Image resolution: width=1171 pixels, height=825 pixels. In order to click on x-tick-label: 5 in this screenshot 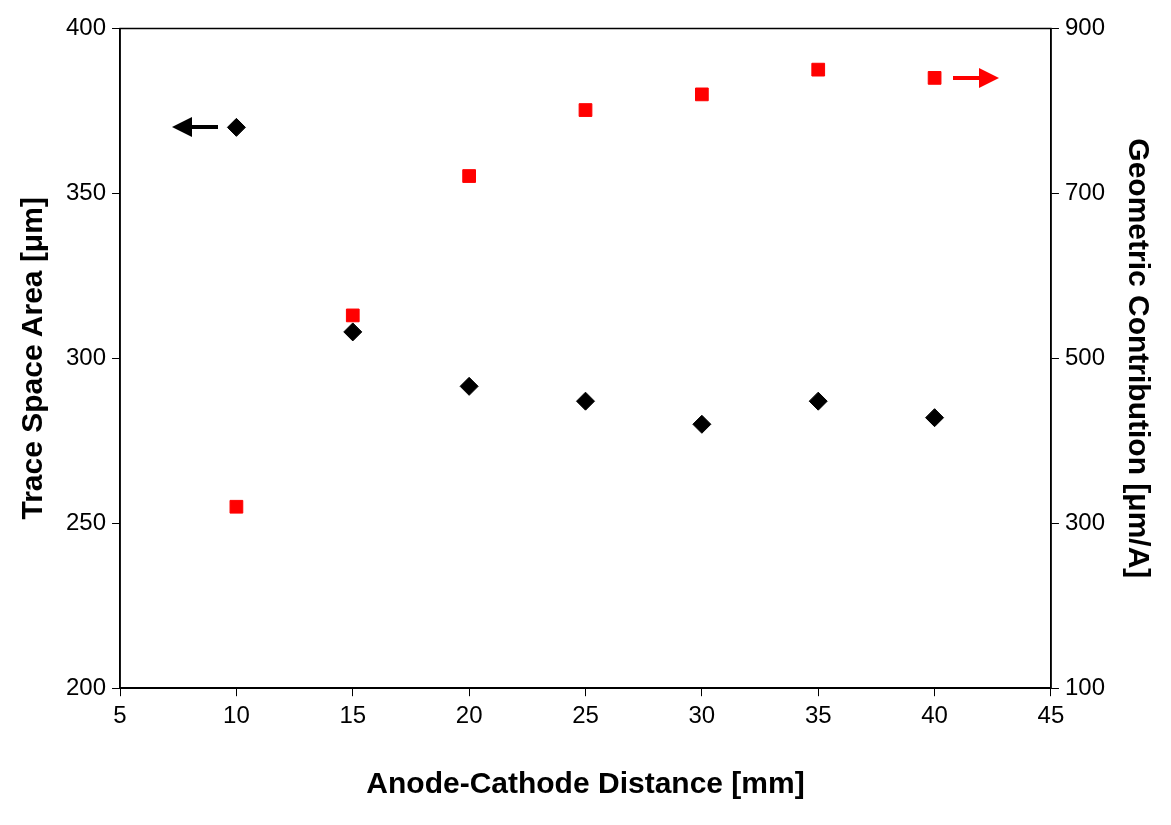, I will do `click(120, 715)`.